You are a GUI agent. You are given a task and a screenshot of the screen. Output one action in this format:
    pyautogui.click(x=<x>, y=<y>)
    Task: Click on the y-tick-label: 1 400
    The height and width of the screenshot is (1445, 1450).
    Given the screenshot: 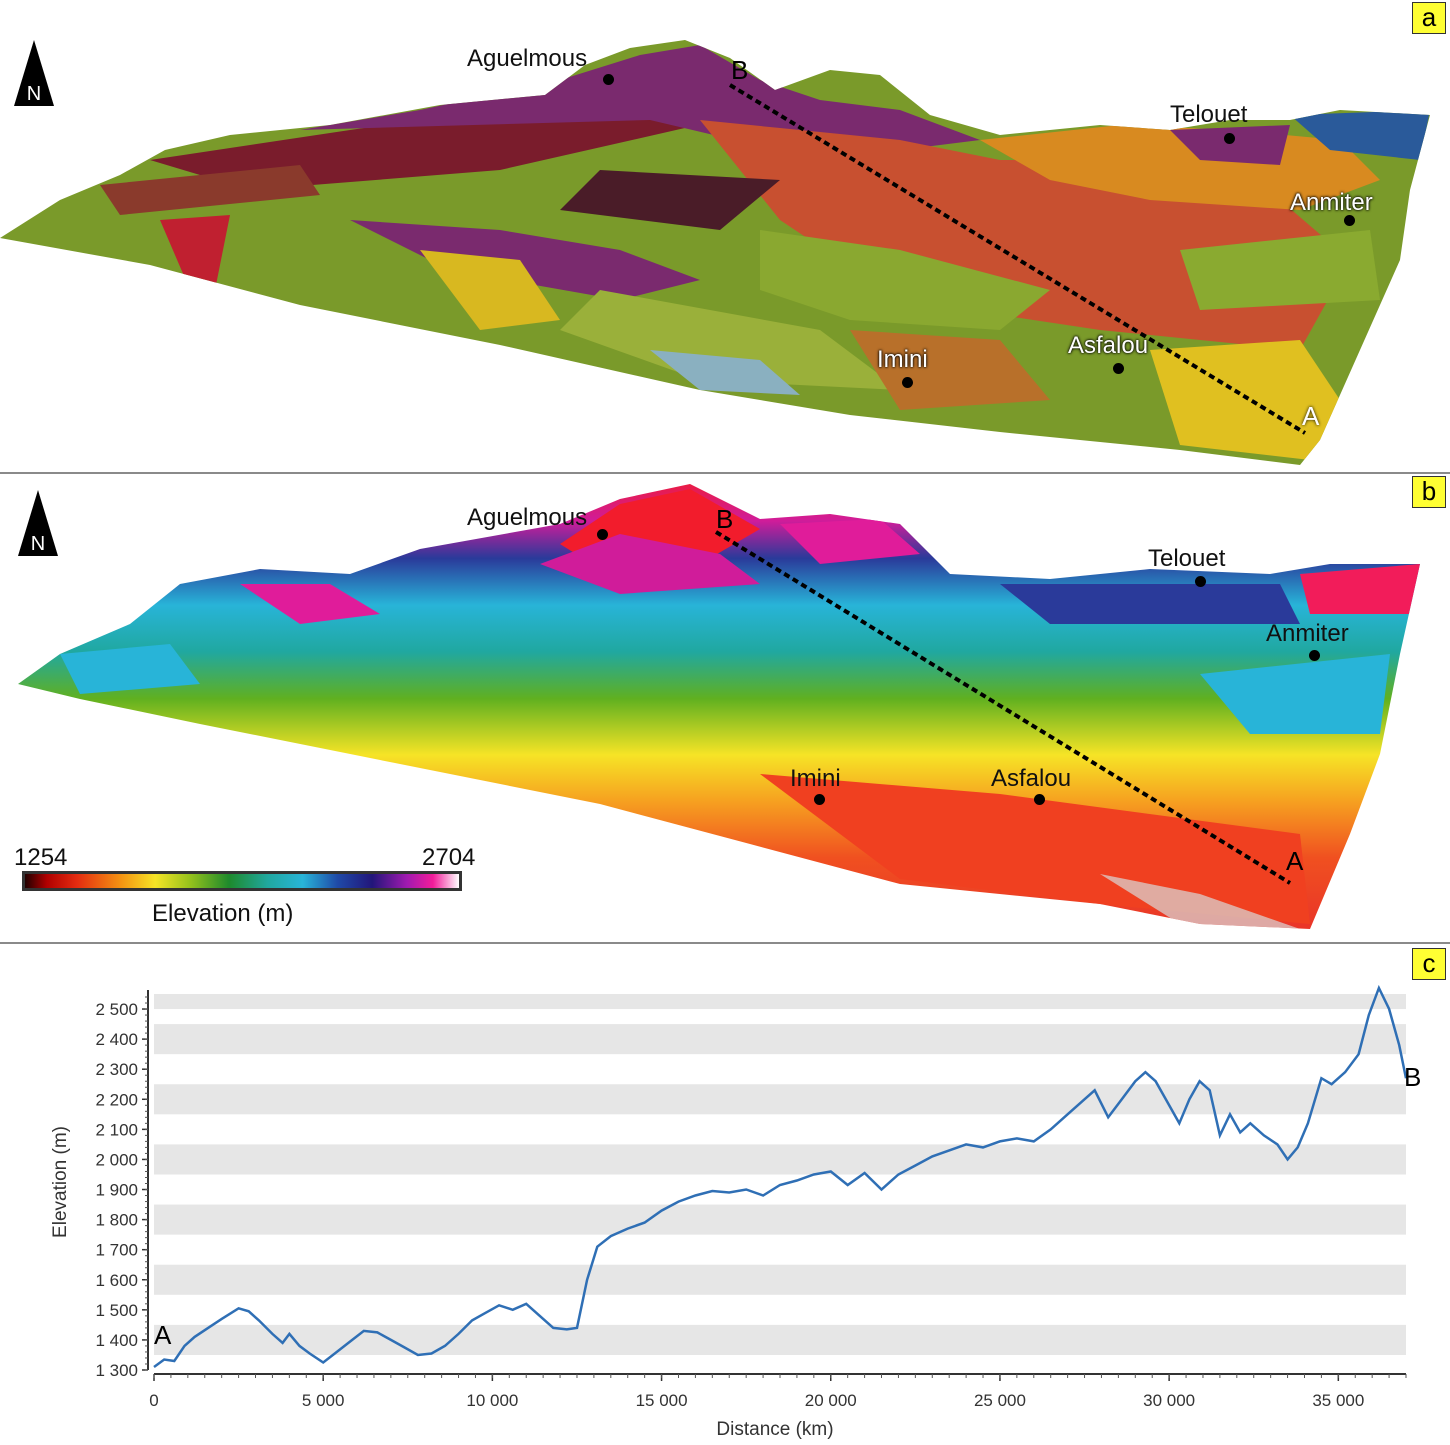 What is the action you would take?
    pyautogui.click(x=116, y=1340)
    